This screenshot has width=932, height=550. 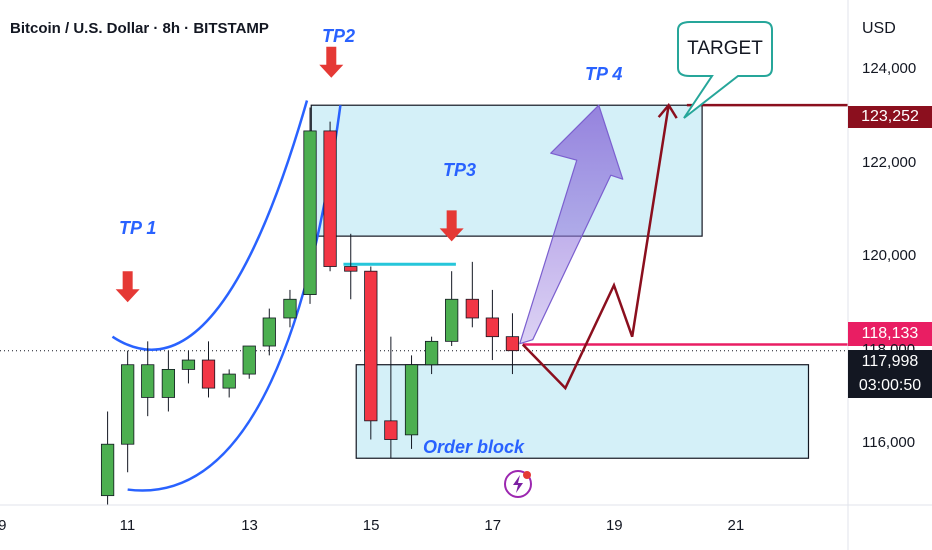 I want to click on y-tick-label: 122,000, so click(x=889, y=162).